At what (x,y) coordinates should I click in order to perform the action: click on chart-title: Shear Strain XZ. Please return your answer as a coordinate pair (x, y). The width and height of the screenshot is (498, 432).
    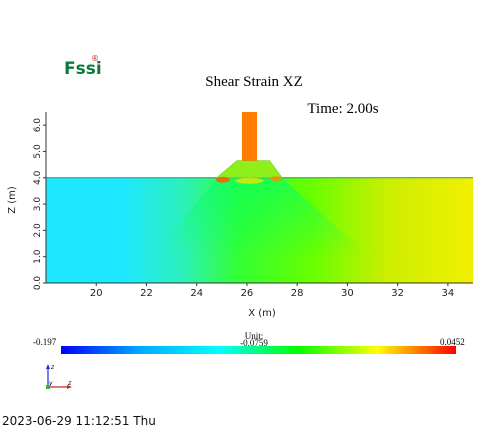
    Looking at the image, I should click on (253, 82).